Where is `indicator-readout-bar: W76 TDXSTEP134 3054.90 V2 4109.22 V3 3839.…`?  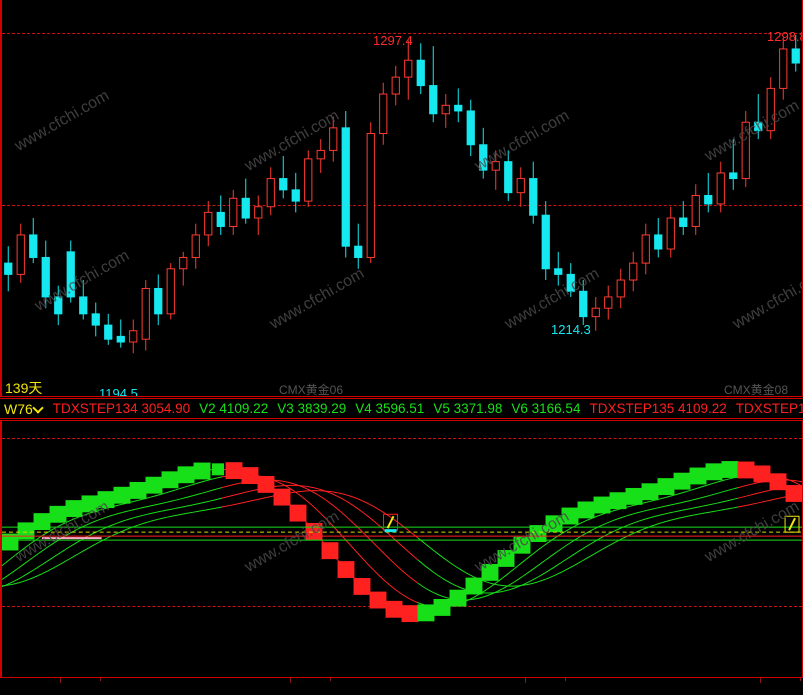 indicator-readout-bar: W76 TDXSTEP134 3054.90 V2 4109.22 V3 3839.… is located at coordinates (401, 408).